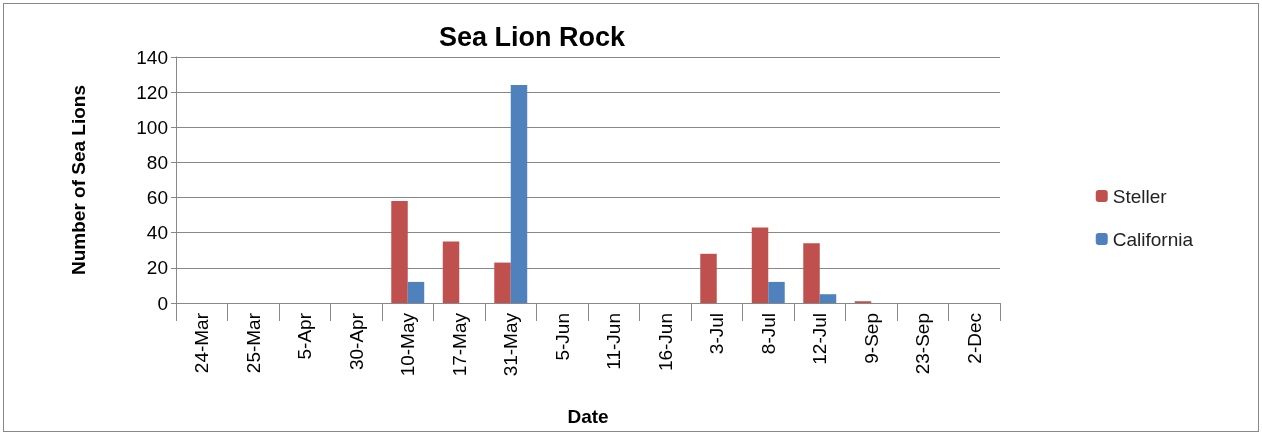  I want to click on y-tick-label: 140, so click(152, 57).